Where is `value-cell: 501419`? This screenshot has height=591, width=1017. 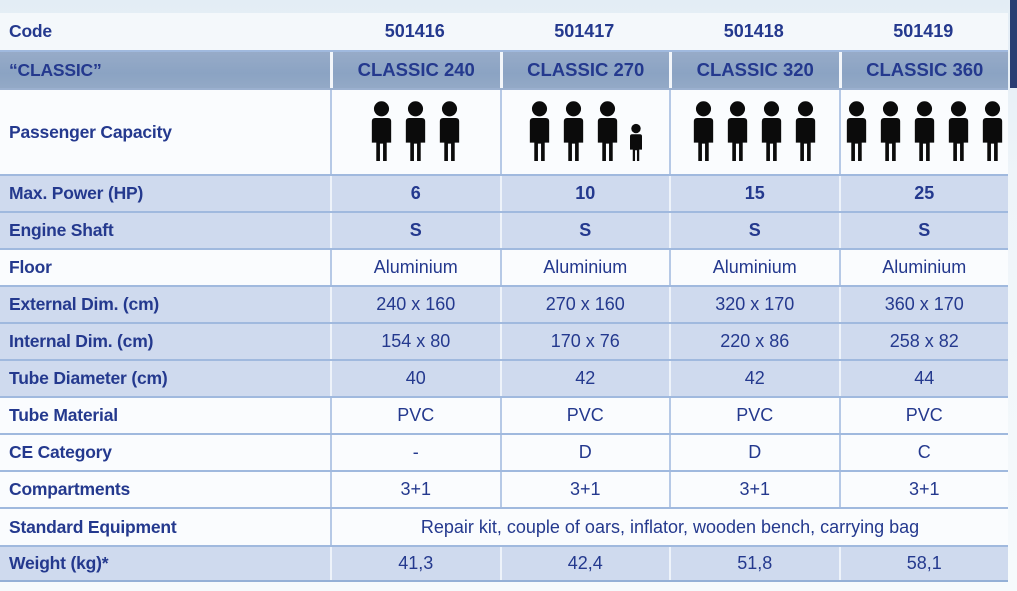 value-cell: 501419 is located at coordinates (923, 31).